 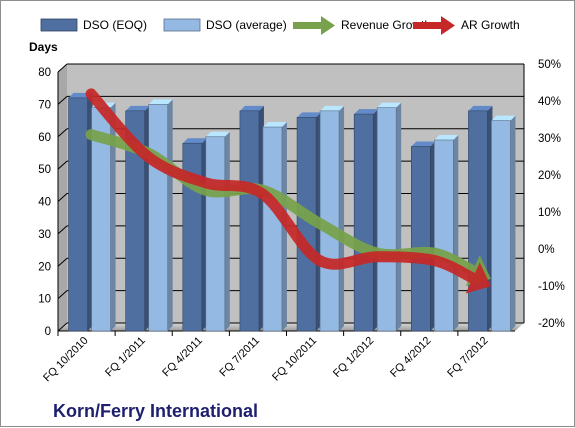 What do you see at coordinates (182, 357) in the screenshot?
I see `x-tick-label: FQ 4/2011` at bounding box center [182, 357].